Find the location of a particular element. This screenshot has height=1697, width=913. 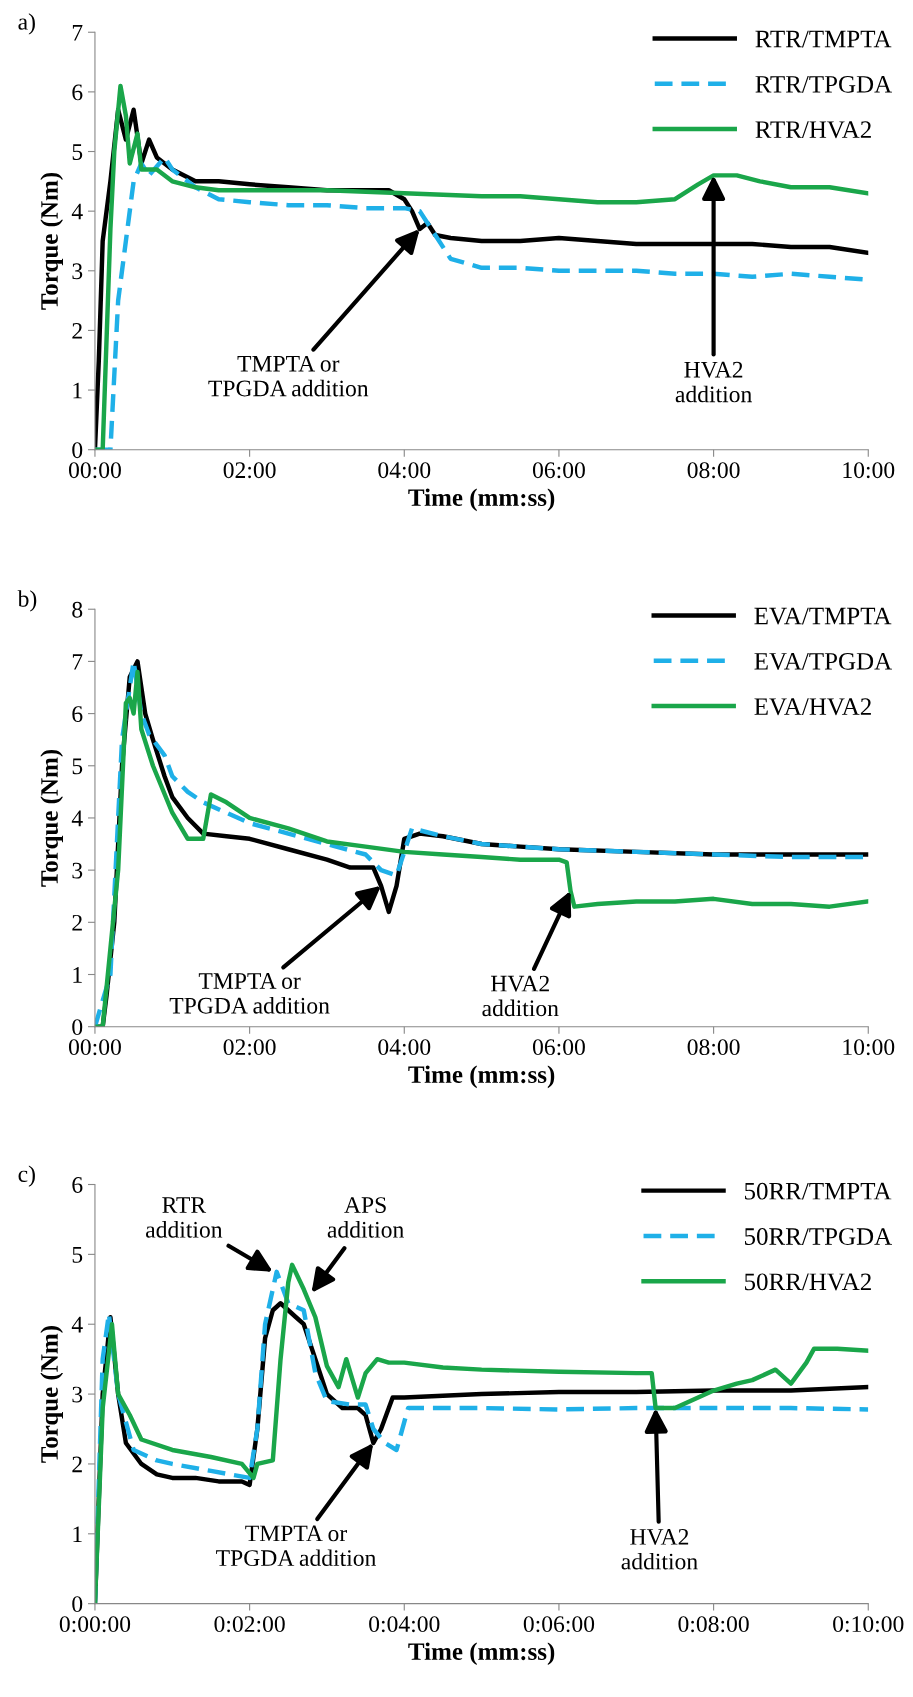

x-tick-label: 0:02:00 is located at coordinates (249, 1624).